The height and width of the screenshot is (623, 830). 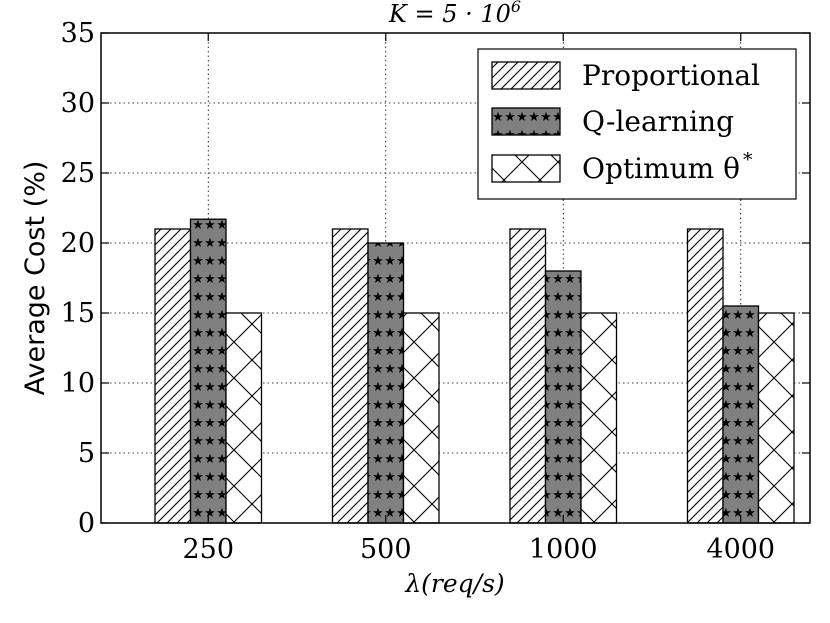 I want to click on y-tick-label: 35, so click(x=78, y=33).